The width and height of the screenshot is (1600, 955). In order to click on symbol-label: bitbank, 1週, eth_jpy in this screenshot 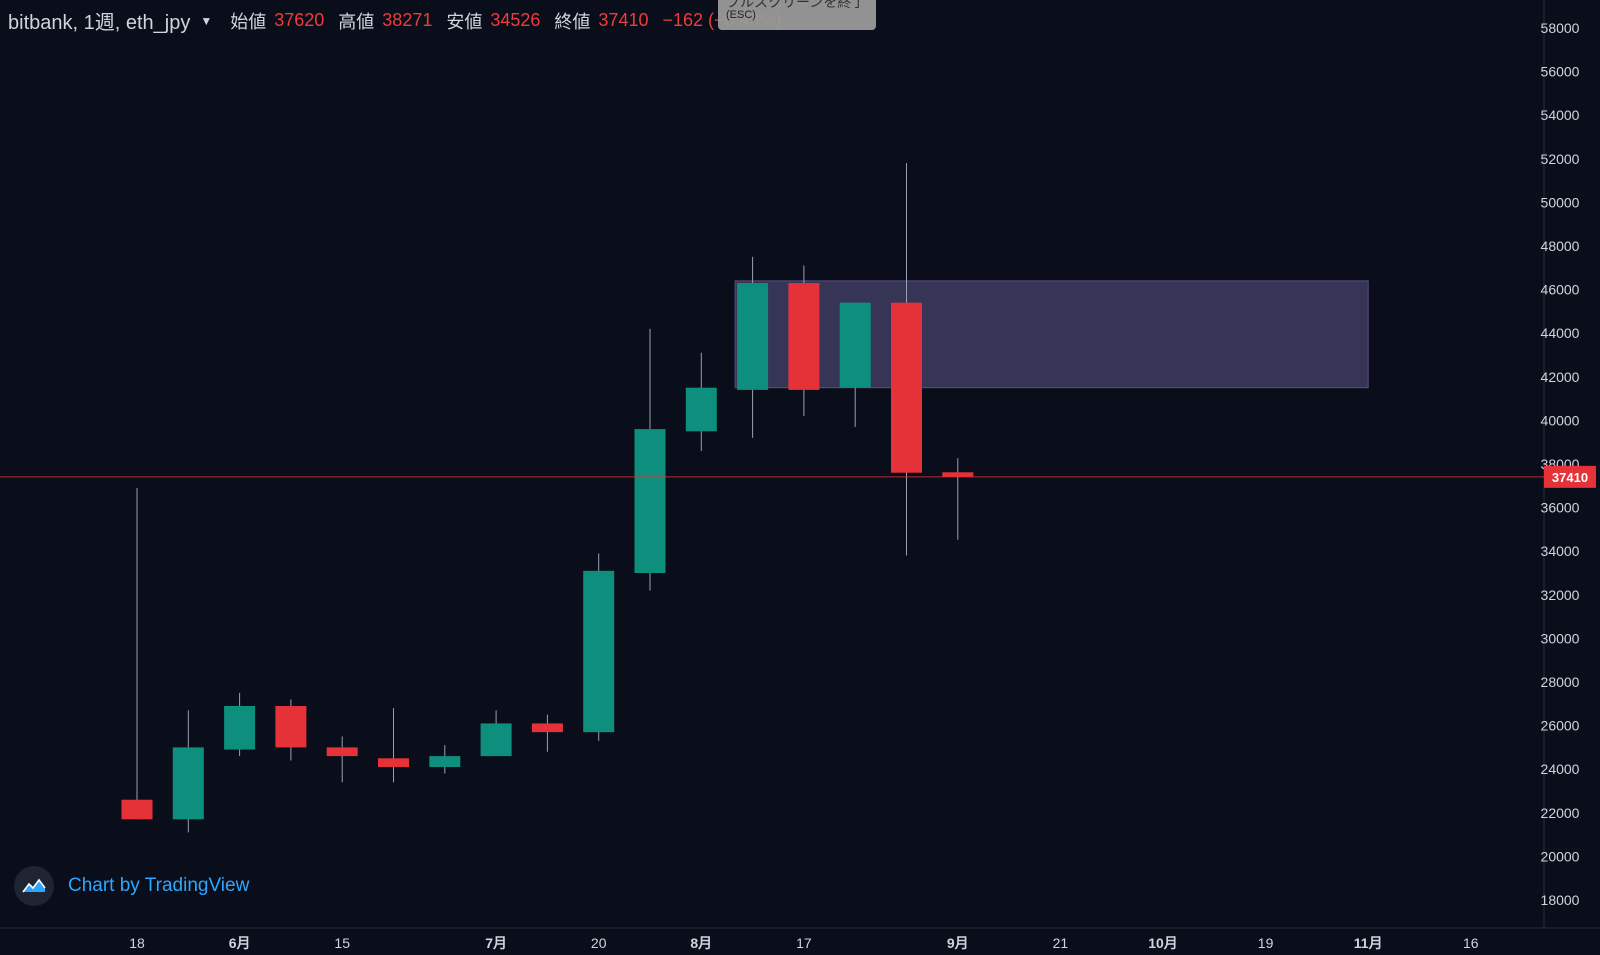, I will do `click(99, 23)`.